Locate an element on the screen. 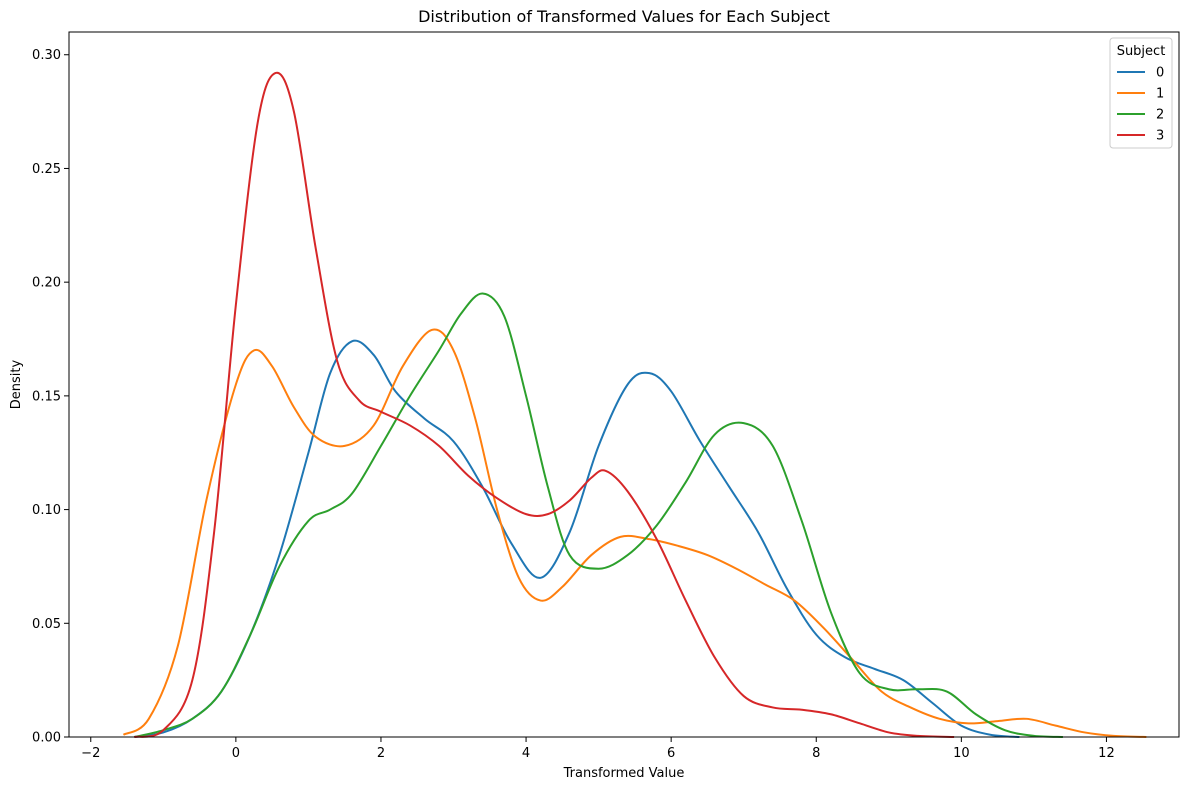  y-tick-label: 0.10 is located at coordinates (46, 510).